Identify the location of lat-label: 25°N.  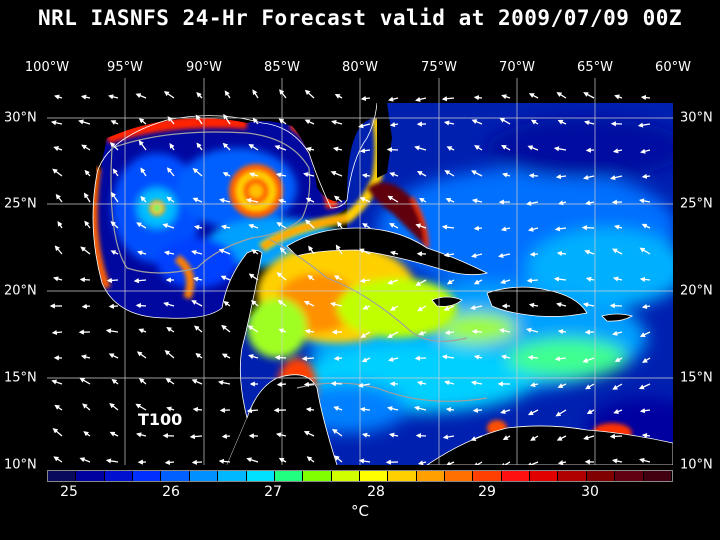
(20, 204).